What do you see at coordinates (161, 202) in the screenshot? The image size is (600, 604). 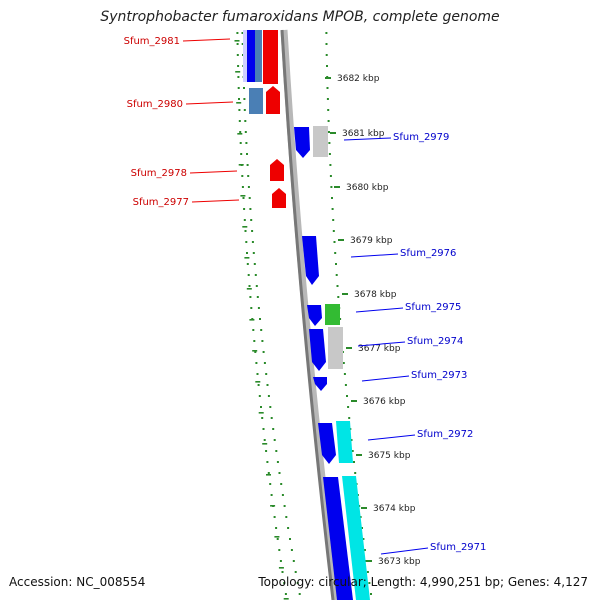 I see `gene-label-reverse: Sfum_2977` at bounding box center [161, 202].